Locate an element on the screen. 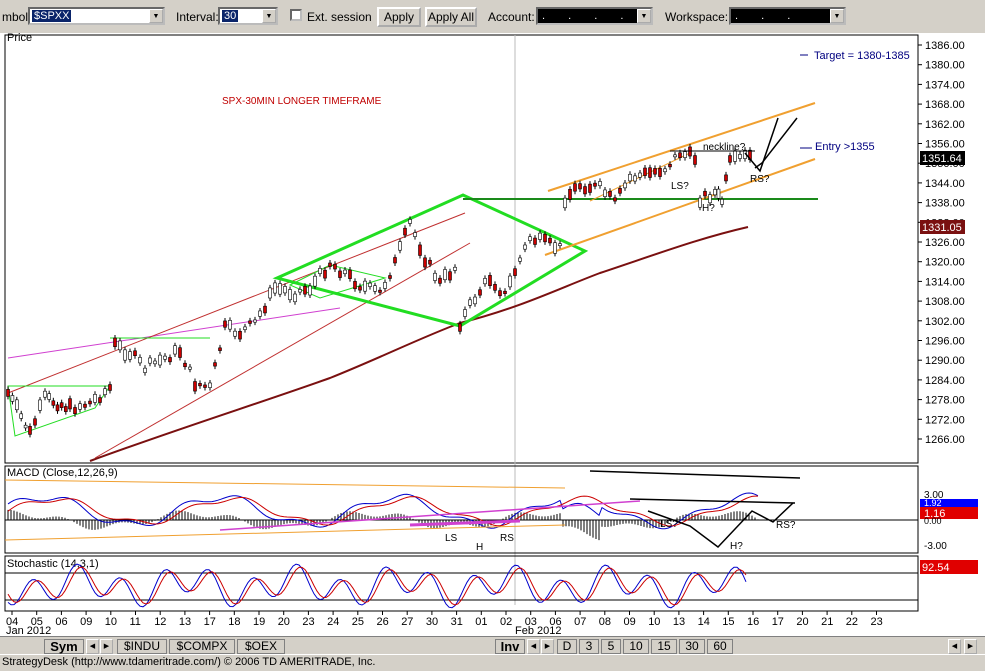 The width and height of the screenshot is (985, 671). symbol-combobox: $SPXX ▼ is located at coordinates (96, 16).